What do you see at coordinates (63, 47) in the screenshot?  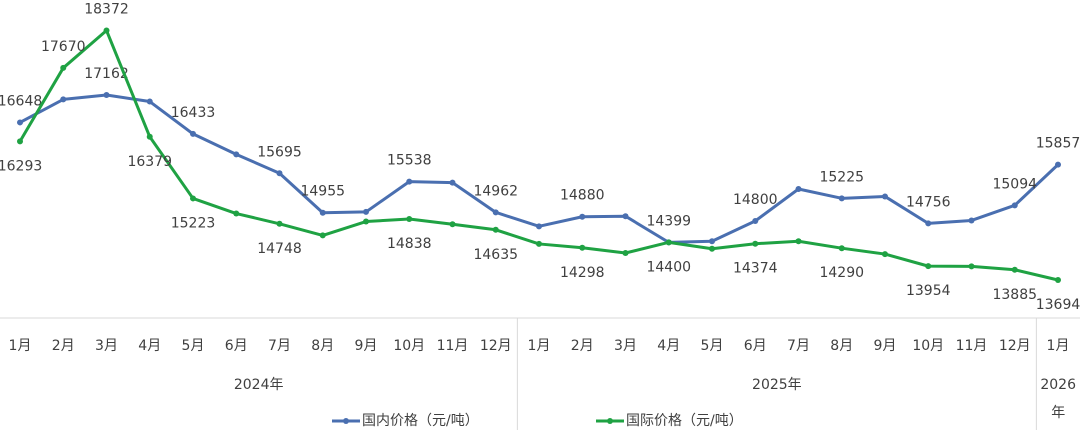 I see `data-label: 17670` at bounding box center [63, 47].